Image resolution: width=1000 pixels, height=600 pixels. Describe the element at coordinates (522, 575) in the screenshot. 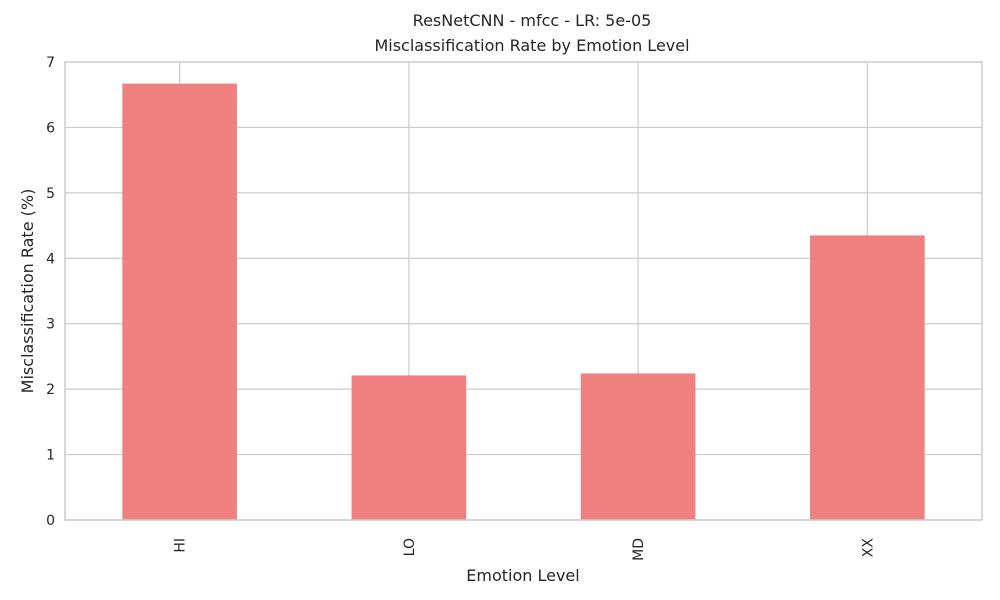

I see `x-axis-label: Emotion Level` at that location.